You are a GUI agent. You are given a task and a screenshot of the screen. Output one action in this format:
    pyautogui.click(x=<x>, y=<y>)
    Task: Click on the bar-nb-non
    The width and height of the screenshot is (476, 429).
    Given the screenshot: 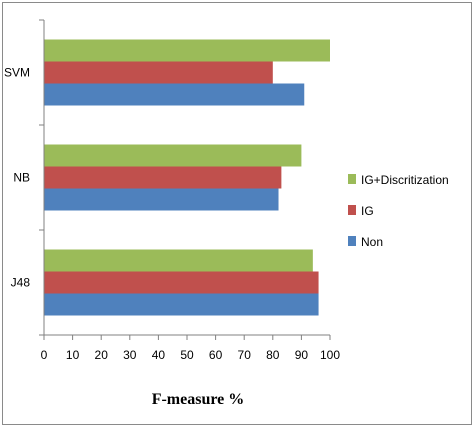 What is the action you would take?
    pyautogui.click(x=161, y=199)
    